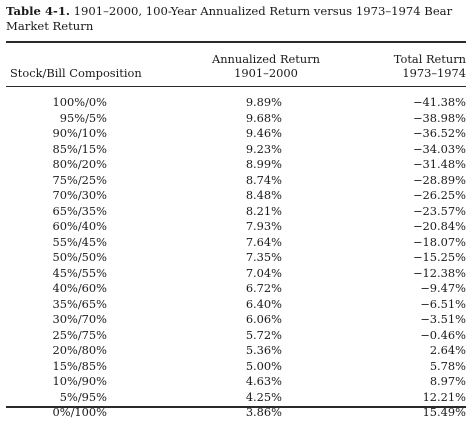 This screenshot has width=472, height=421. Describe the element at coordinates (236, 212) in the screenshot. I see `table-row: 65%/35% 8.21% −23.57%` at that location.